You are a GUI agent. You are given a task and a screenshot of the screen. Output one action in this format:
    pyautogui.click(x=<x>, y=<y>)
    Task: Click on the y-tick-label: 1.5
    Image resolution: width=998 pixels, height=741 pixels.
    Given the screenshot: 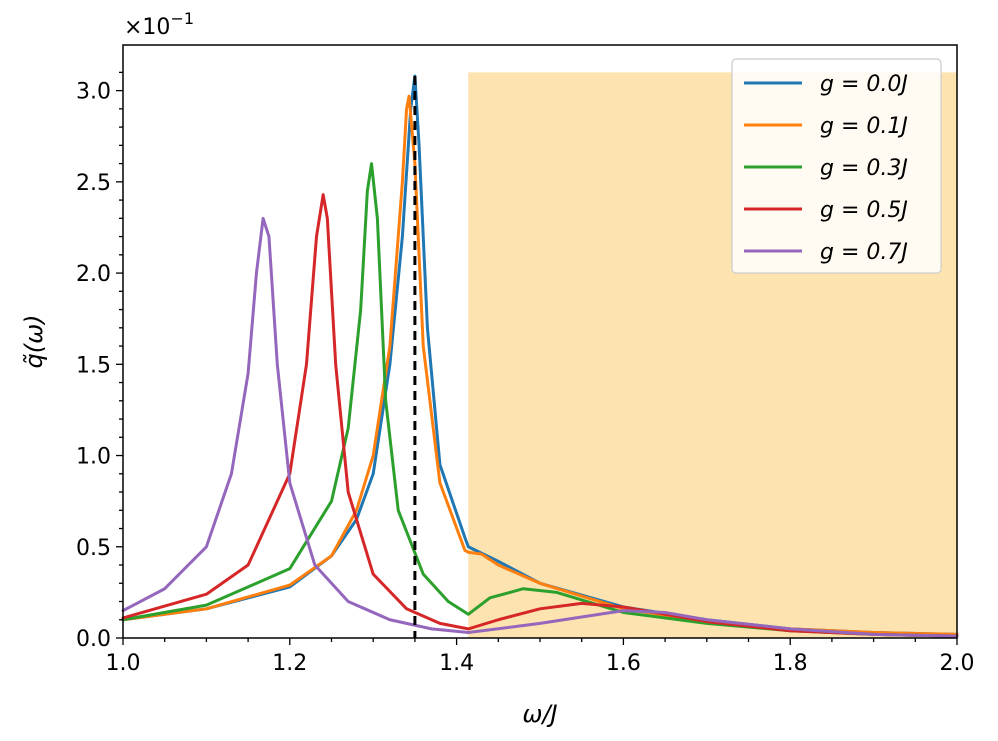 What is the action you would take?
    pyautogui.click(x=93, y=365)
    